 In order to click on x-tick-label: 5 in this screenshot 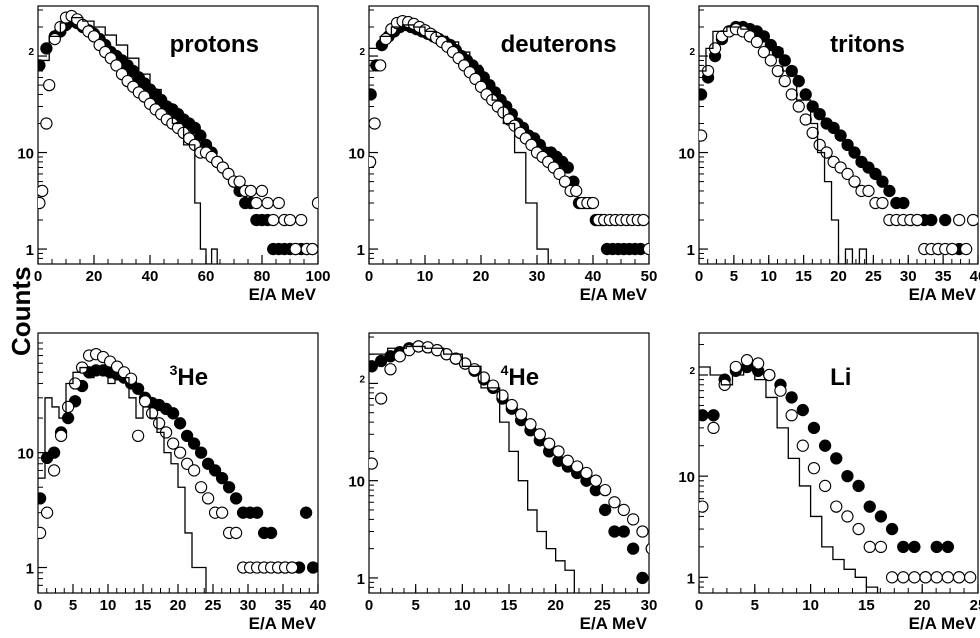, I will do `click(415, 605)`.